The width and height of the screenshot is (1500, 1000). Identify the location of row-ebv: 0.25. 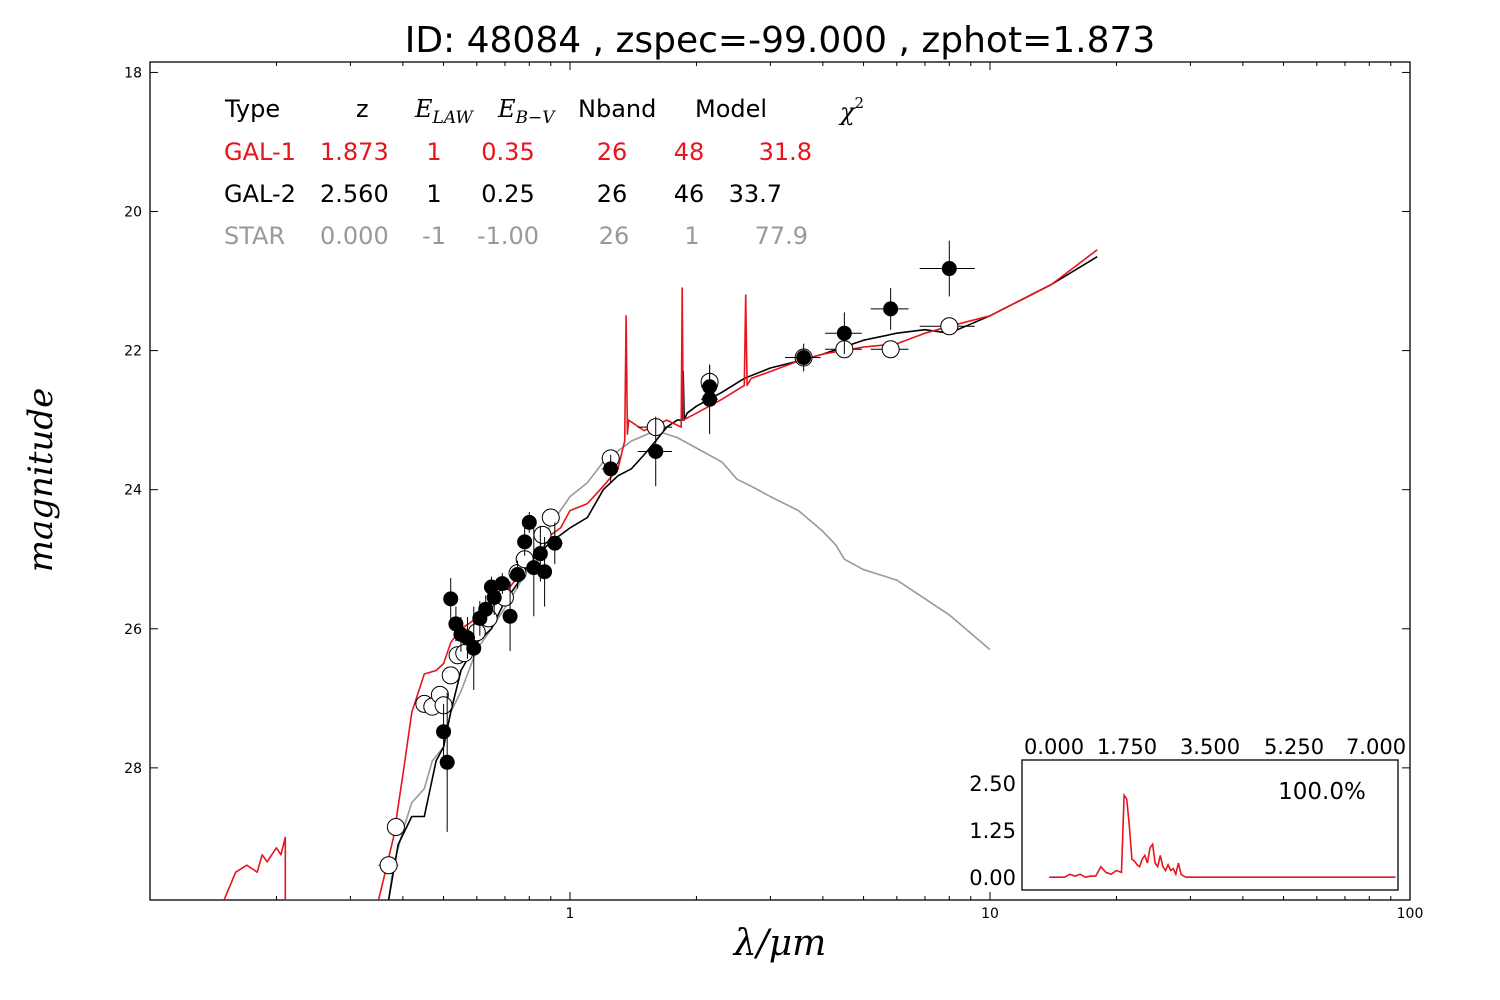
(507, 194).